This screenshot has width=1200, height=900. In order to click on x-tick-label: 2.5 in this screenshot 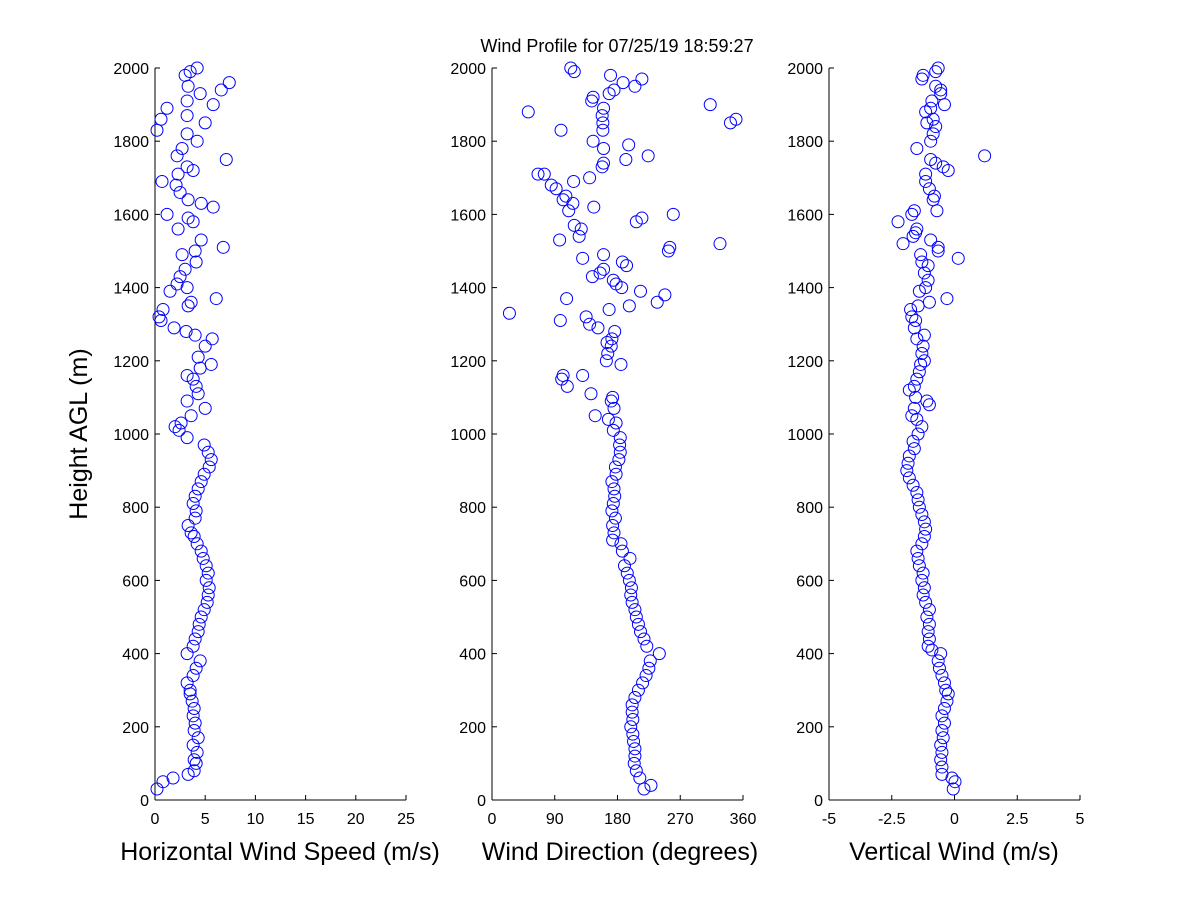, I will do `click(1017, 819)`.